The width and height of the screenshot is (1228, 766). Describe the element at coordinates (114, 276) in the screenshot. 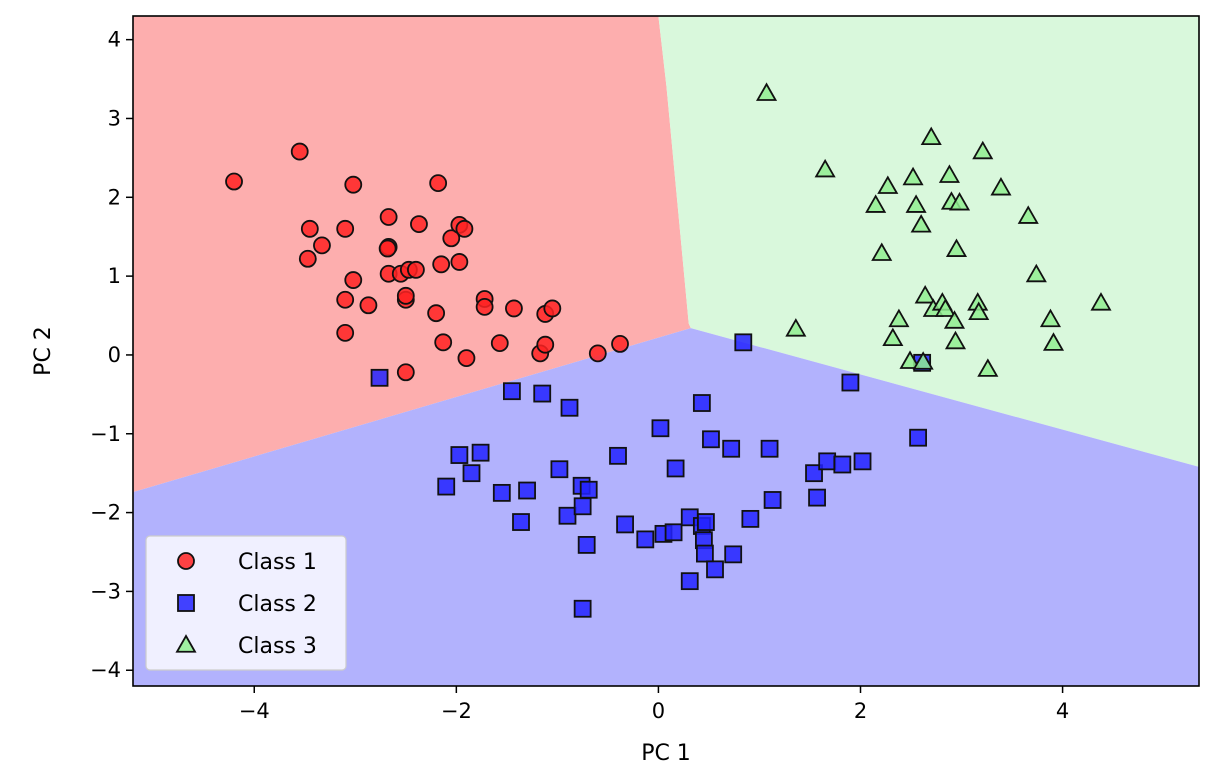

I see `y-tick-label: 1` at that location.